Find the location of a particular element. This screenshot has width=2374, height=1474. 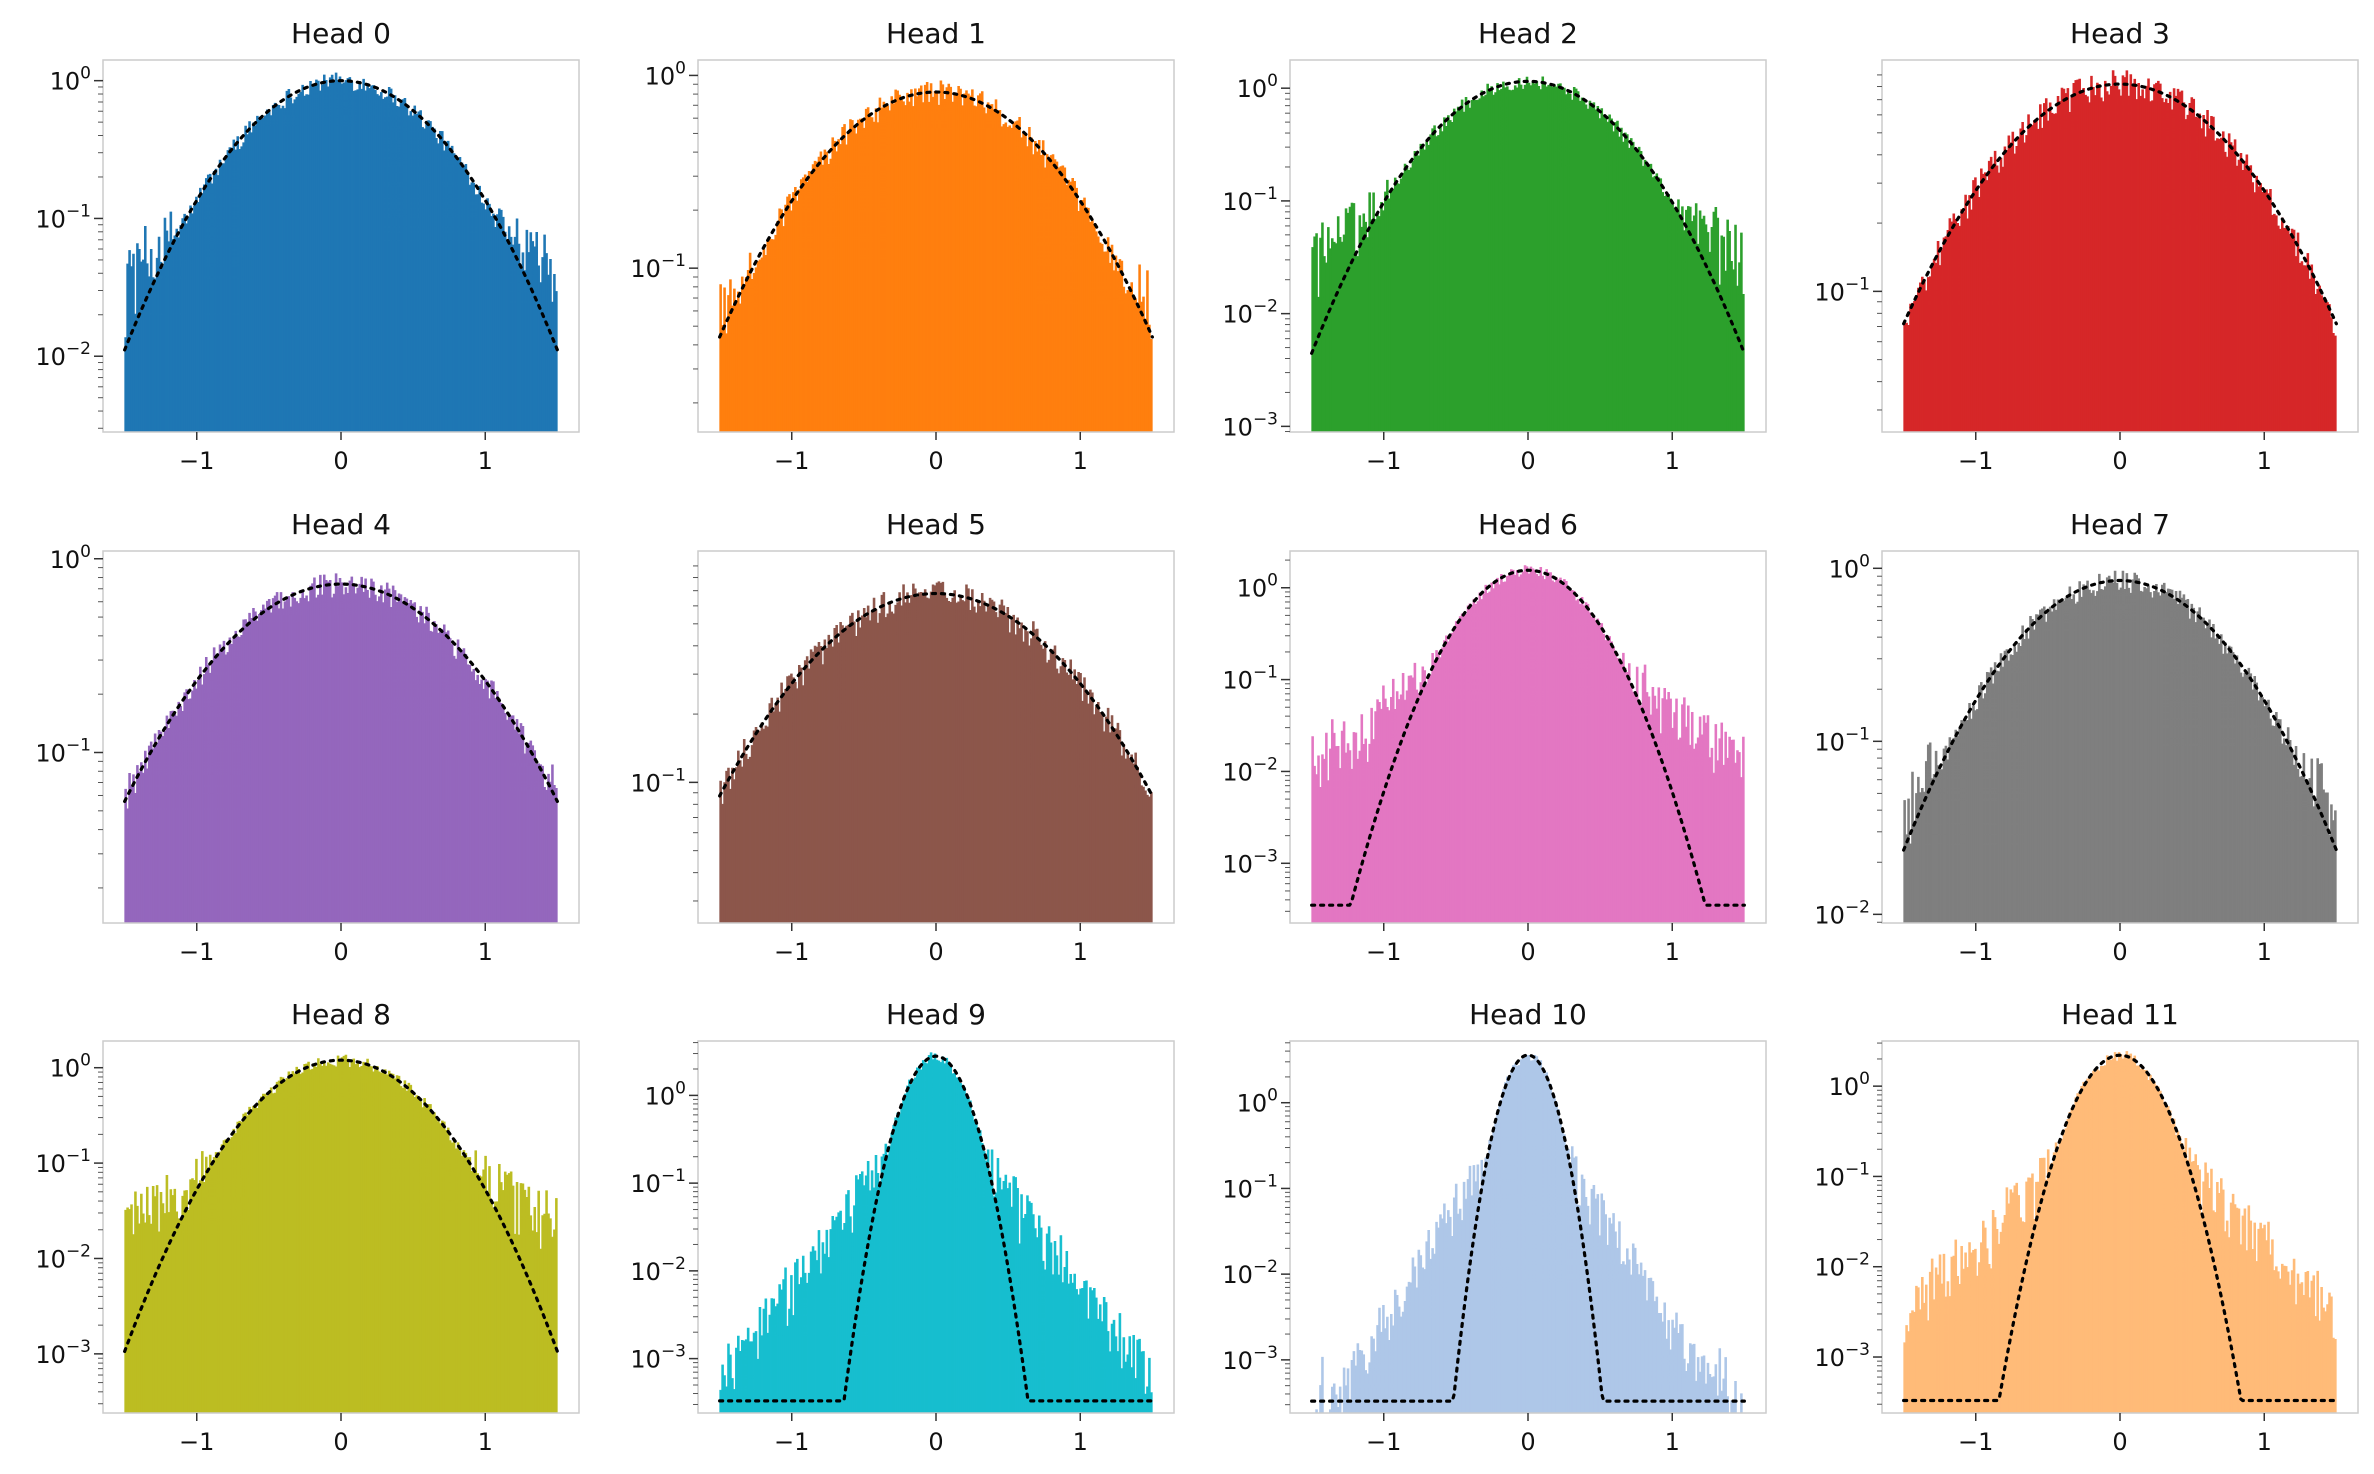

head-10-xtick-label: −1 is located at coordinates (1383, 1442).